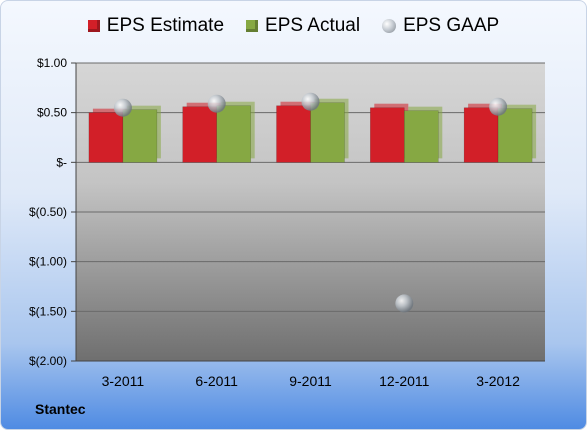 The width and height of the screenshot is (587, 430). Describe the element at coordinates (52, 63) in the screenshot. I see `y-tick-label: $1.00` at that location.